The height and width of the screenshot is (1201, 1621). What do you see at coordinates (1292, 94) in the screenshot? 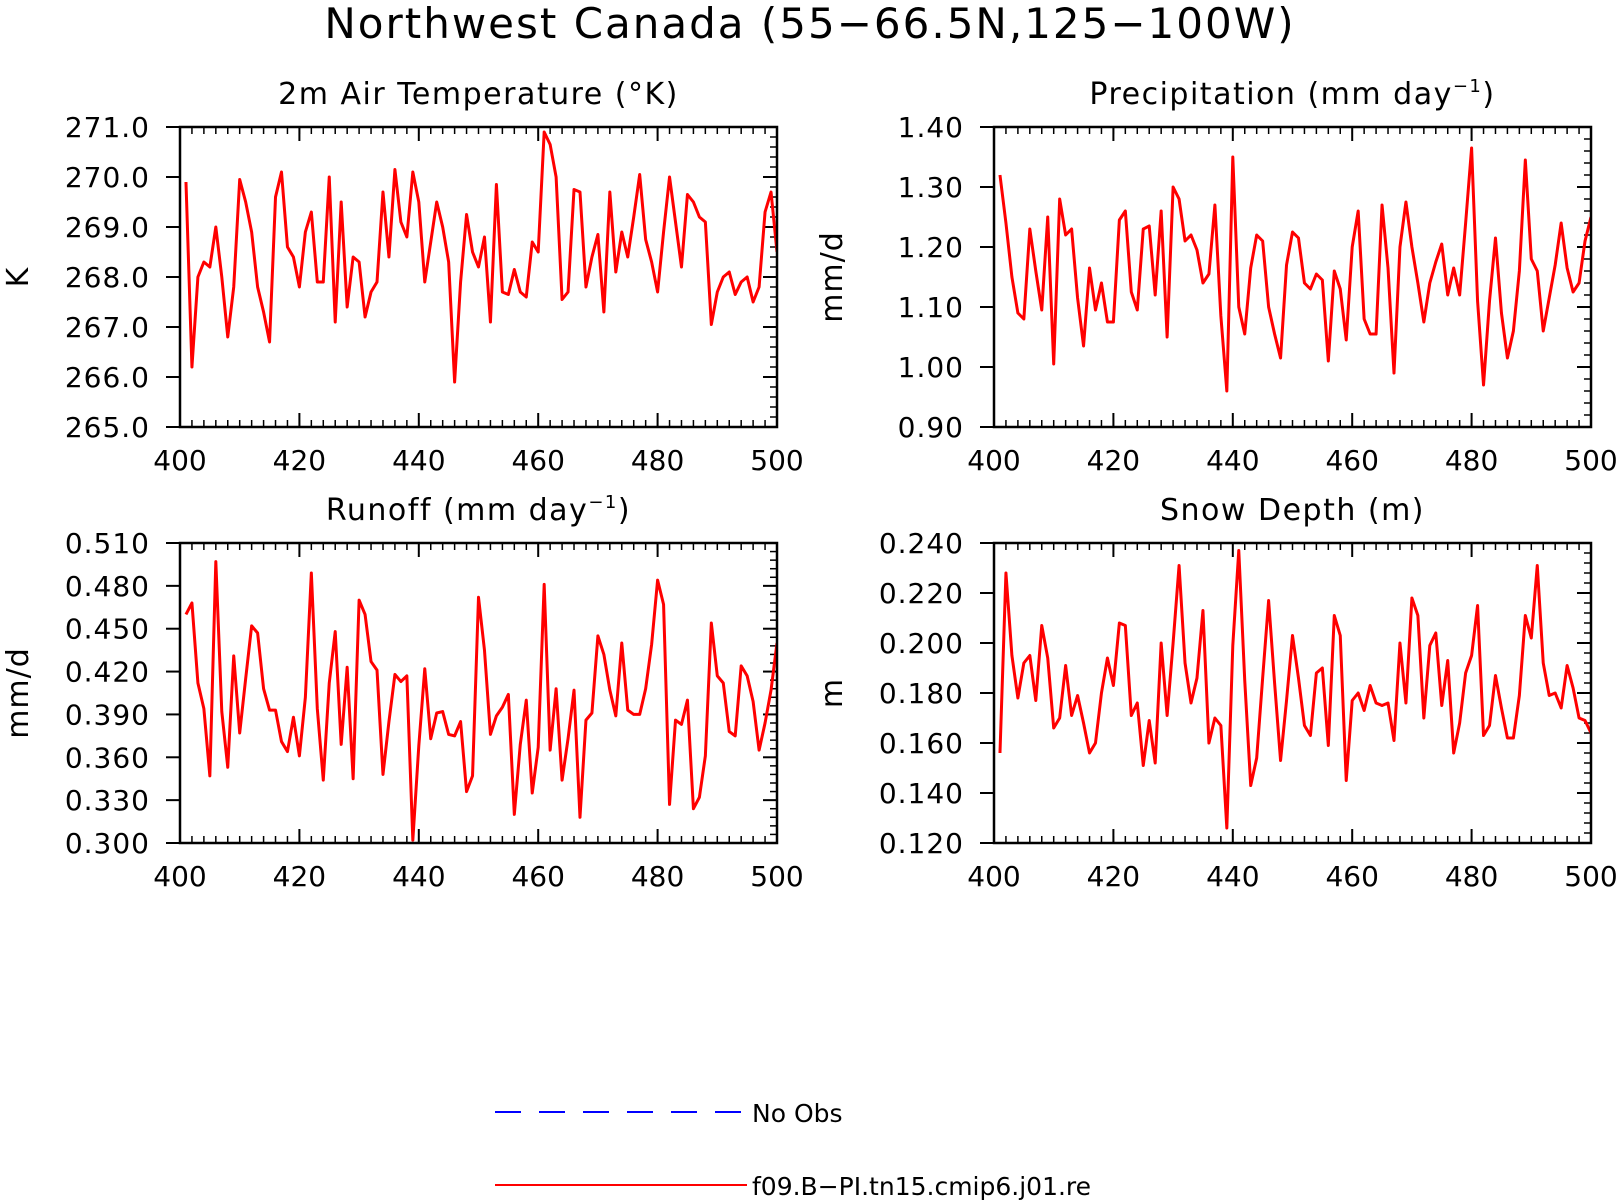
I see `panel-title: Precipitation (mm day−1)` at bounding box center [1292, 94].